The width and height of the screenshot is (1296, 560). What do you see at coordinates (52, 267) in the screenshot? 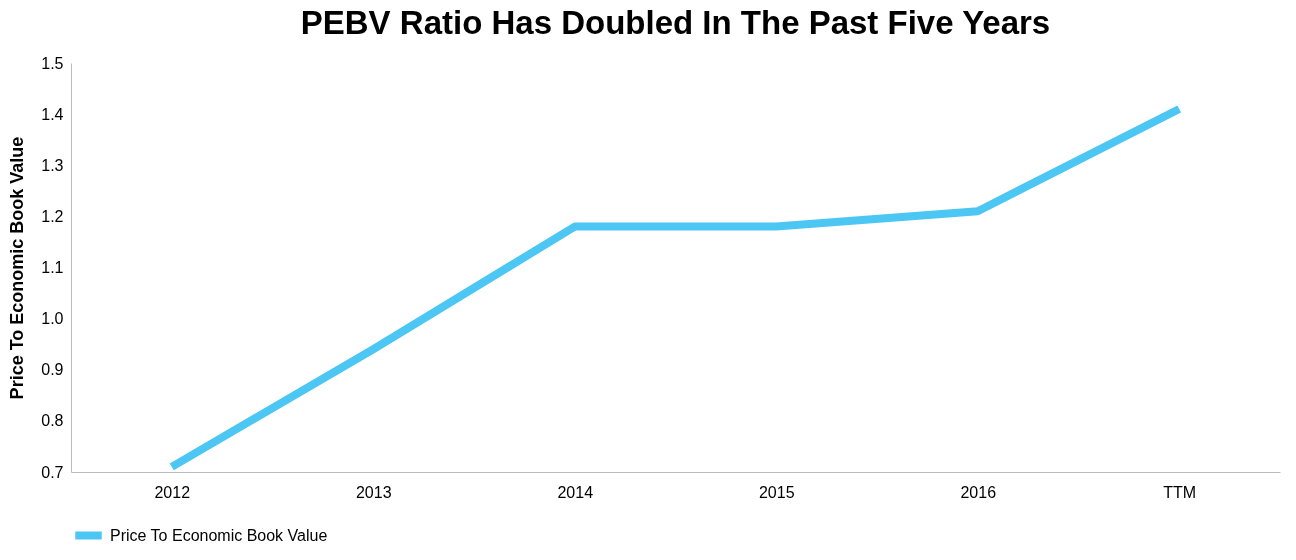
I see `y-tick-label: 1.1` at bounding box center [52, 267].